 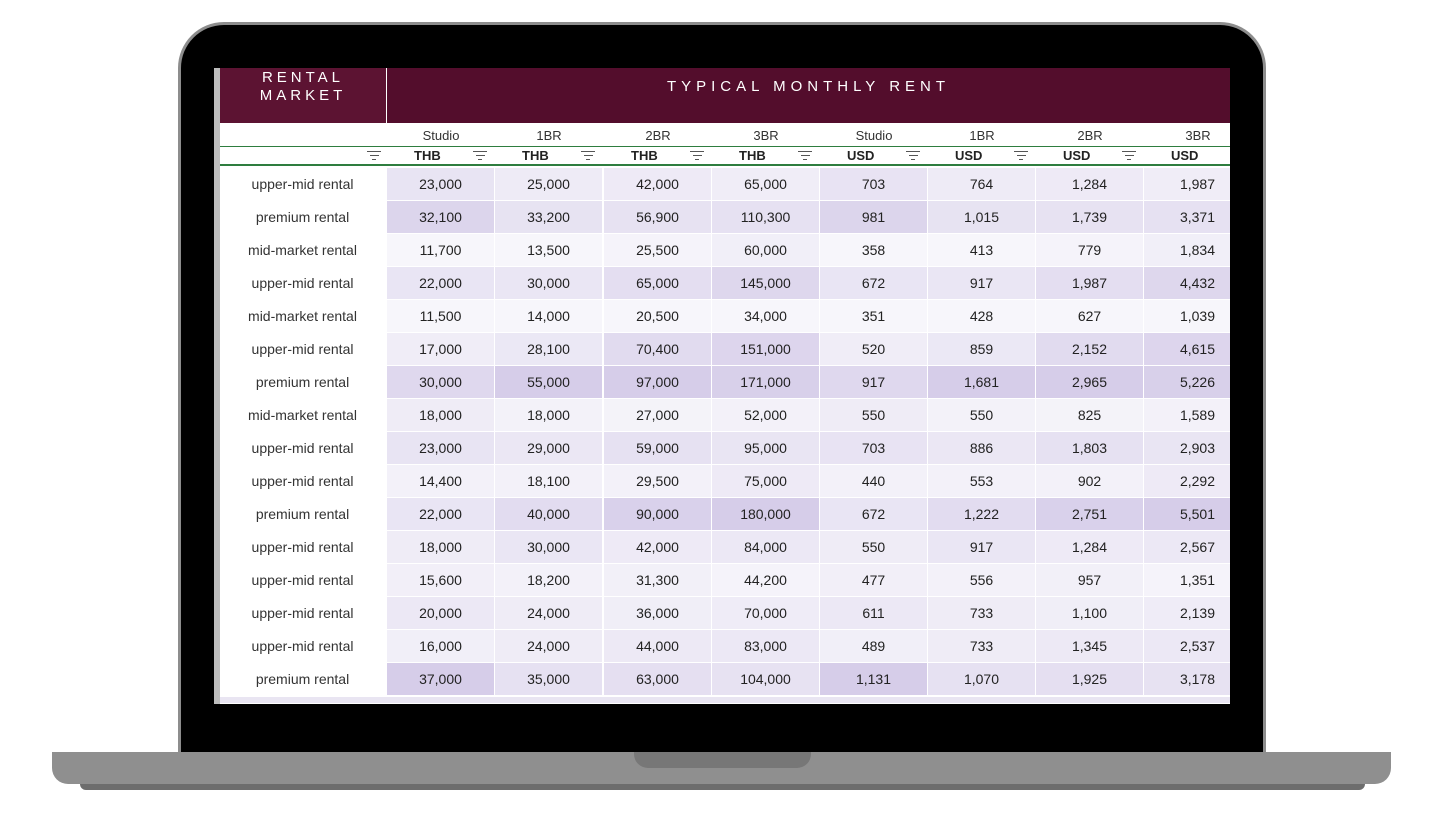 What do you see at coordinates (427, 155) in the screenshot?
I see `column-unit-label: THB` at bounding box center [427, 155].